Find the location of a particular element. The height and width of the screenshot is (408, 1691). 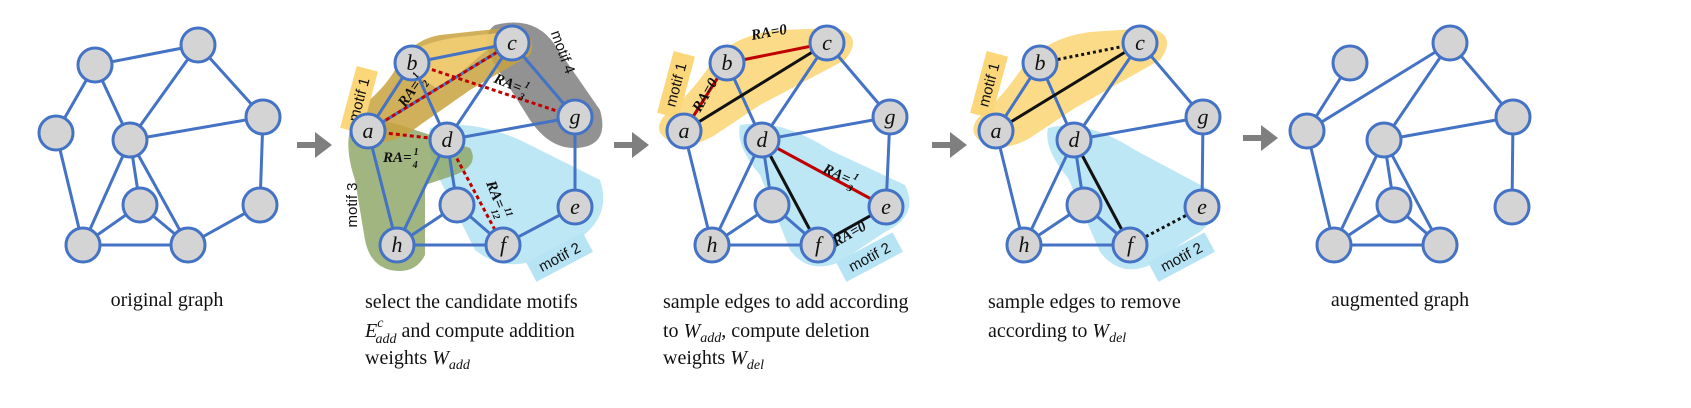

svg-text: motif 3 is located at coordinates (352, 204).